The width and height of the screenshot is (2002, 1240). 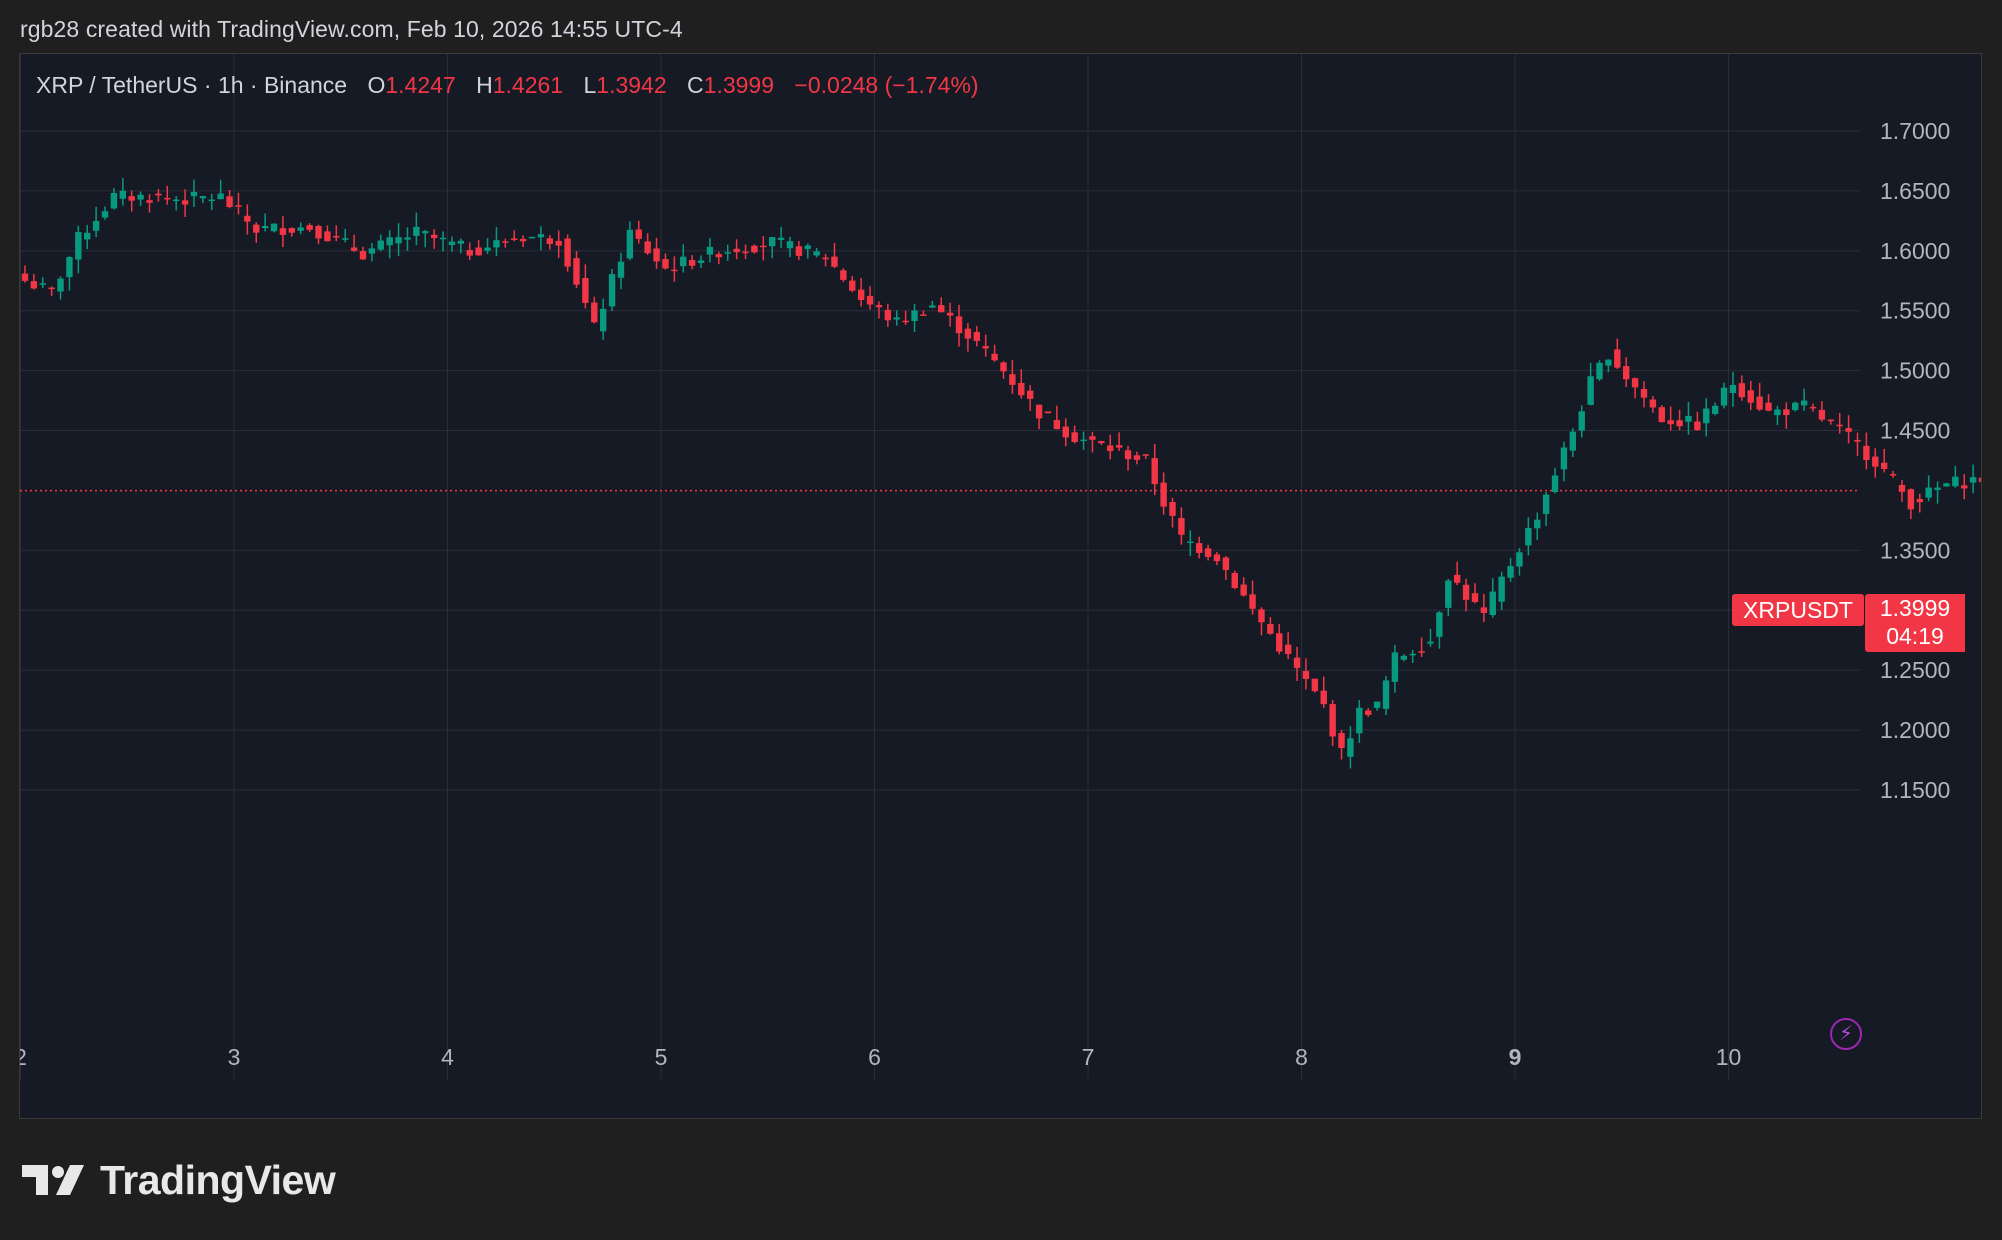 What do you see at coordinates (880, 1057) in the screenshot?
I see `time-axis: 2 3 4 5 6 7 8 9 10` at bounding box center [880, 1057].